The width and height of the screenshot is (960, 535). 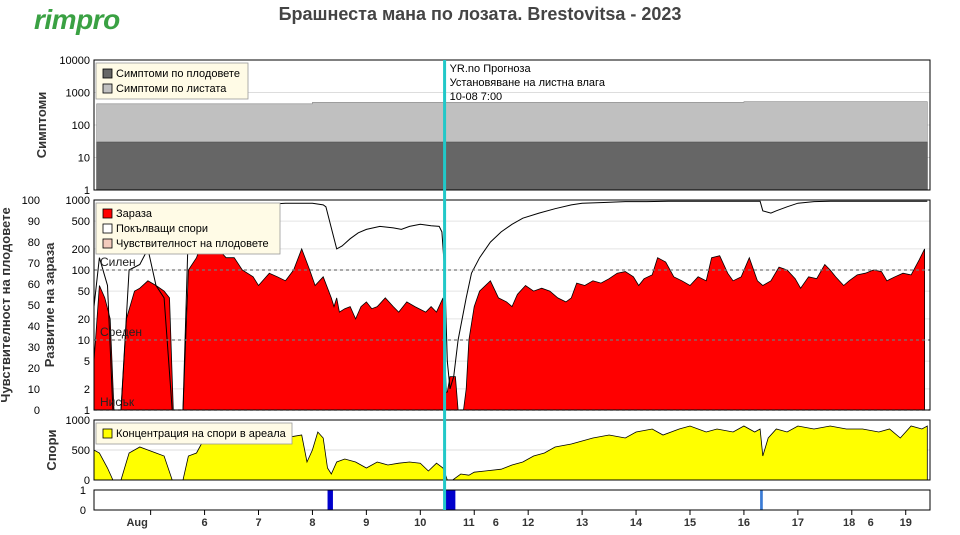 I want to click on sensitivity-tick-label: 70, so click(x=34, y=264).